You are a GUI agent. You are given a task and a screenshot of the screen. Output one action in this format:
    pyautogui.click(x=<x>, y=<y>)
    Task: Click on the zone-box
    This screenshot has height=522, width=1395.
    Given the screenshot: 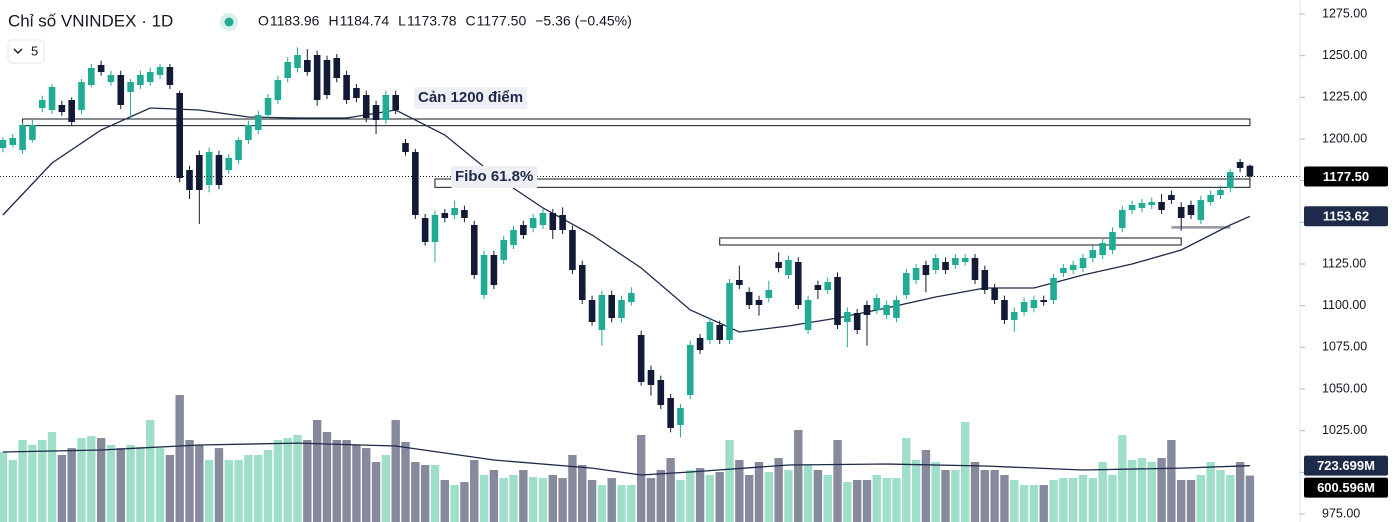 What is the action you would take?
    pyautogui.click(x=842, y=183)
    